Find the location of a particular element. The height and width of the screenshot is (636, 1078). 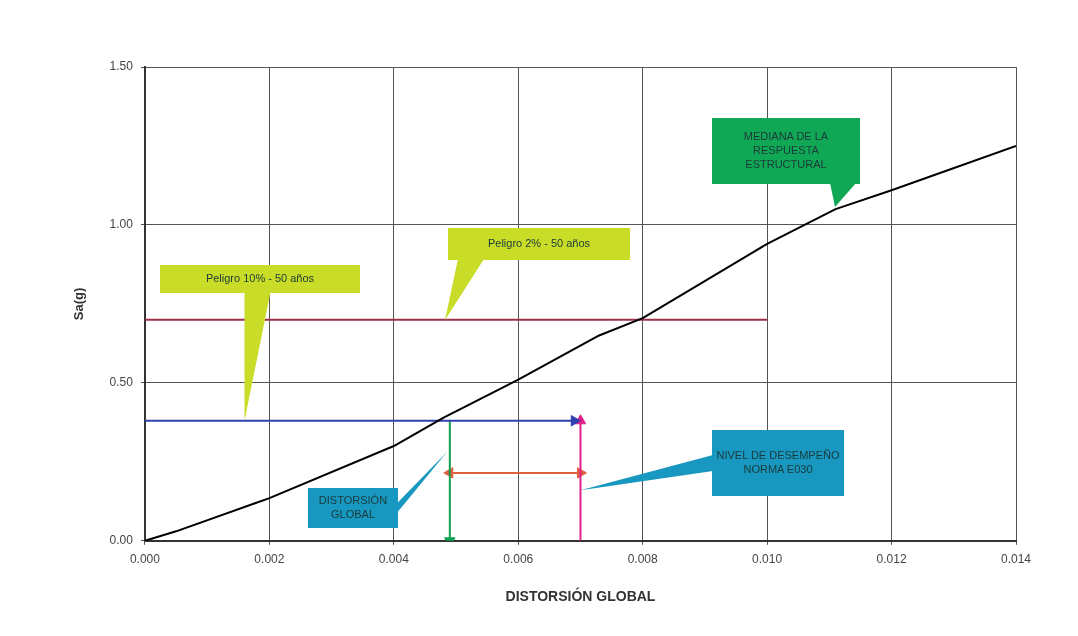

annotation: Peligro 2% - 50 años is located at coordinates (539, 242).